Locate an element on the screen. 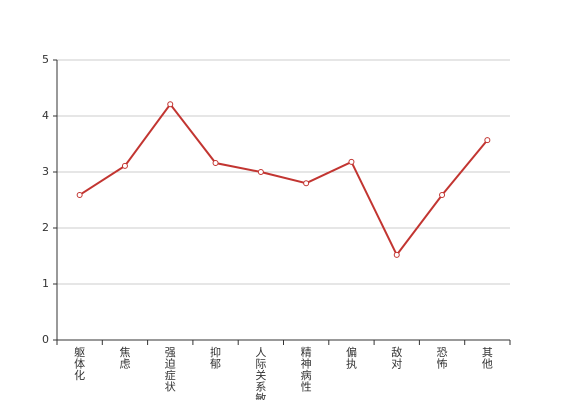 This screenshot has width=567, height=400. x-tick-label: 焦虑 is located at coordinates (124, 358).